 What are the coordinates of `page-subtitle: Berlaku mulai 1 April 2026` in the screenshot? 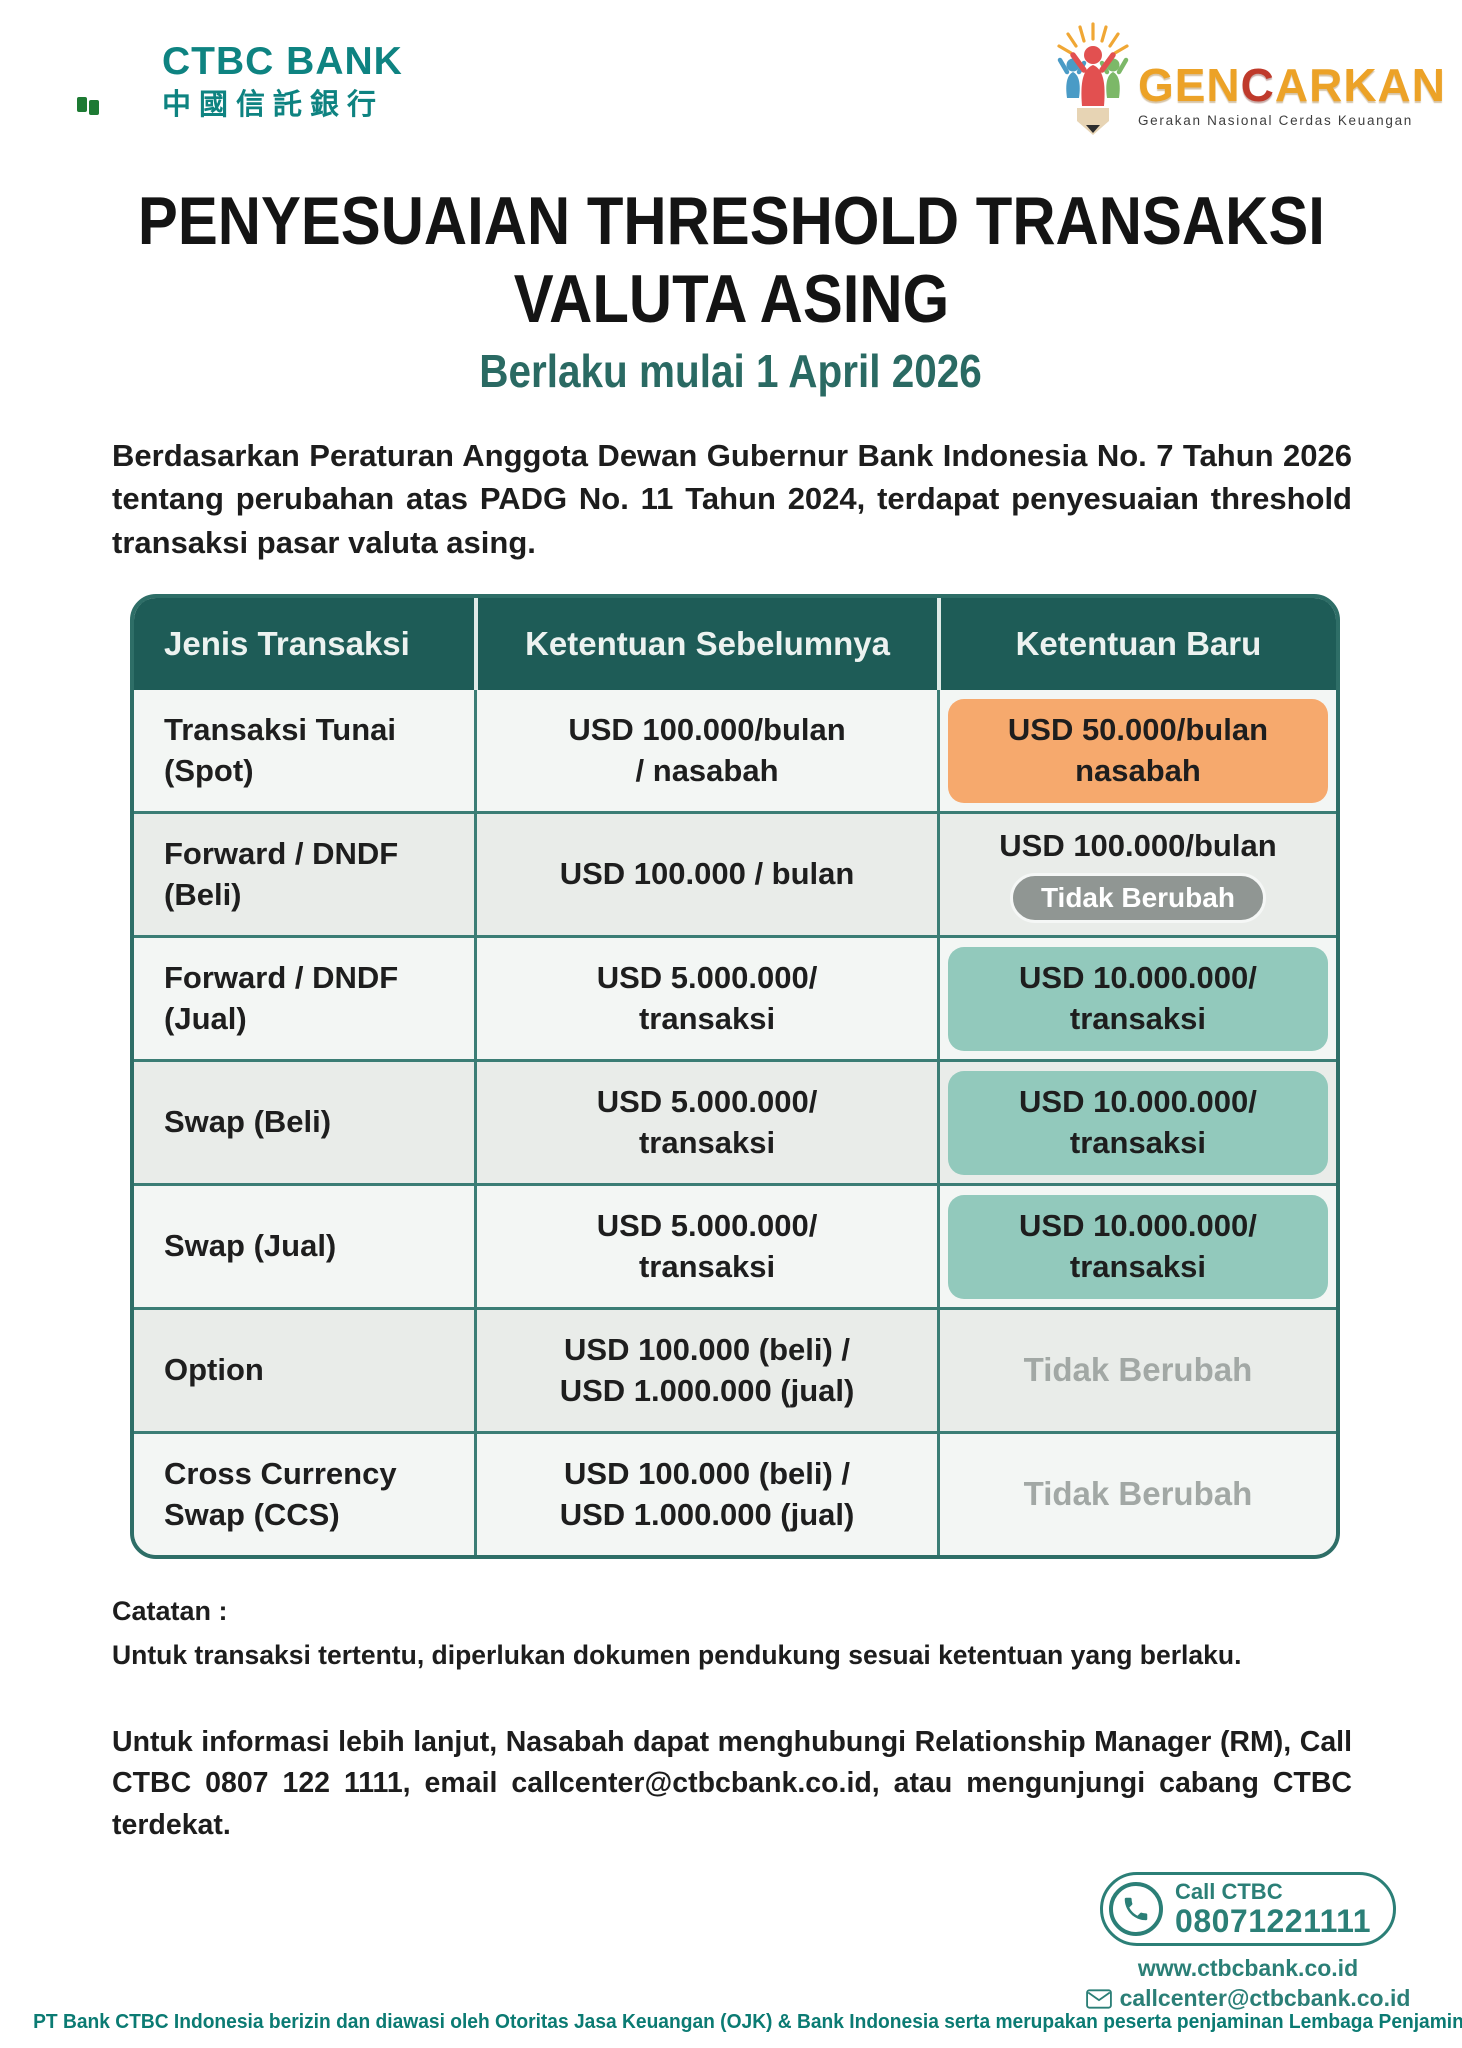 It's located at (731, 371).